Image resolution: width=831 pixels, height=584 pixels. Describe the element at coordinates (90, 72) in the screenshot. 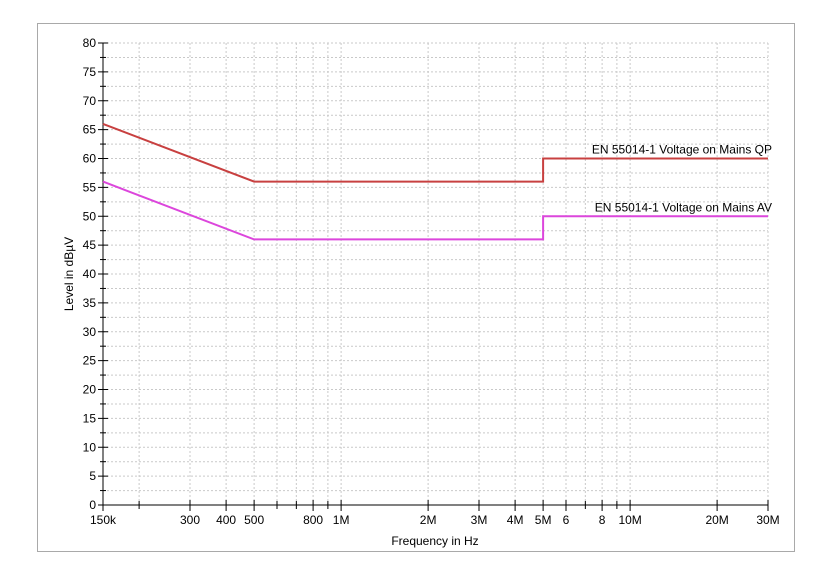

I see `y-tick-label: 75` at that location.